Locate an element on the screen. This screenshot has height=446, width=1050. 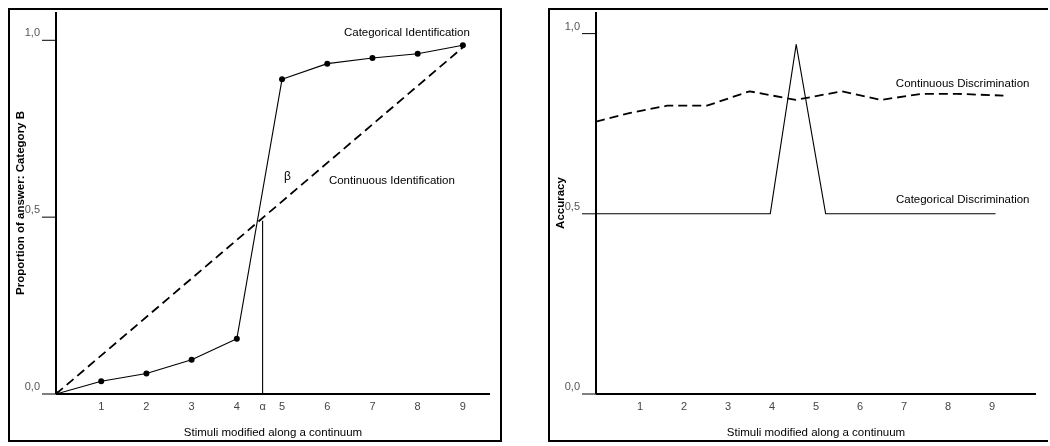
series-label: Categorical Identification is located at coordinates (406, 32).